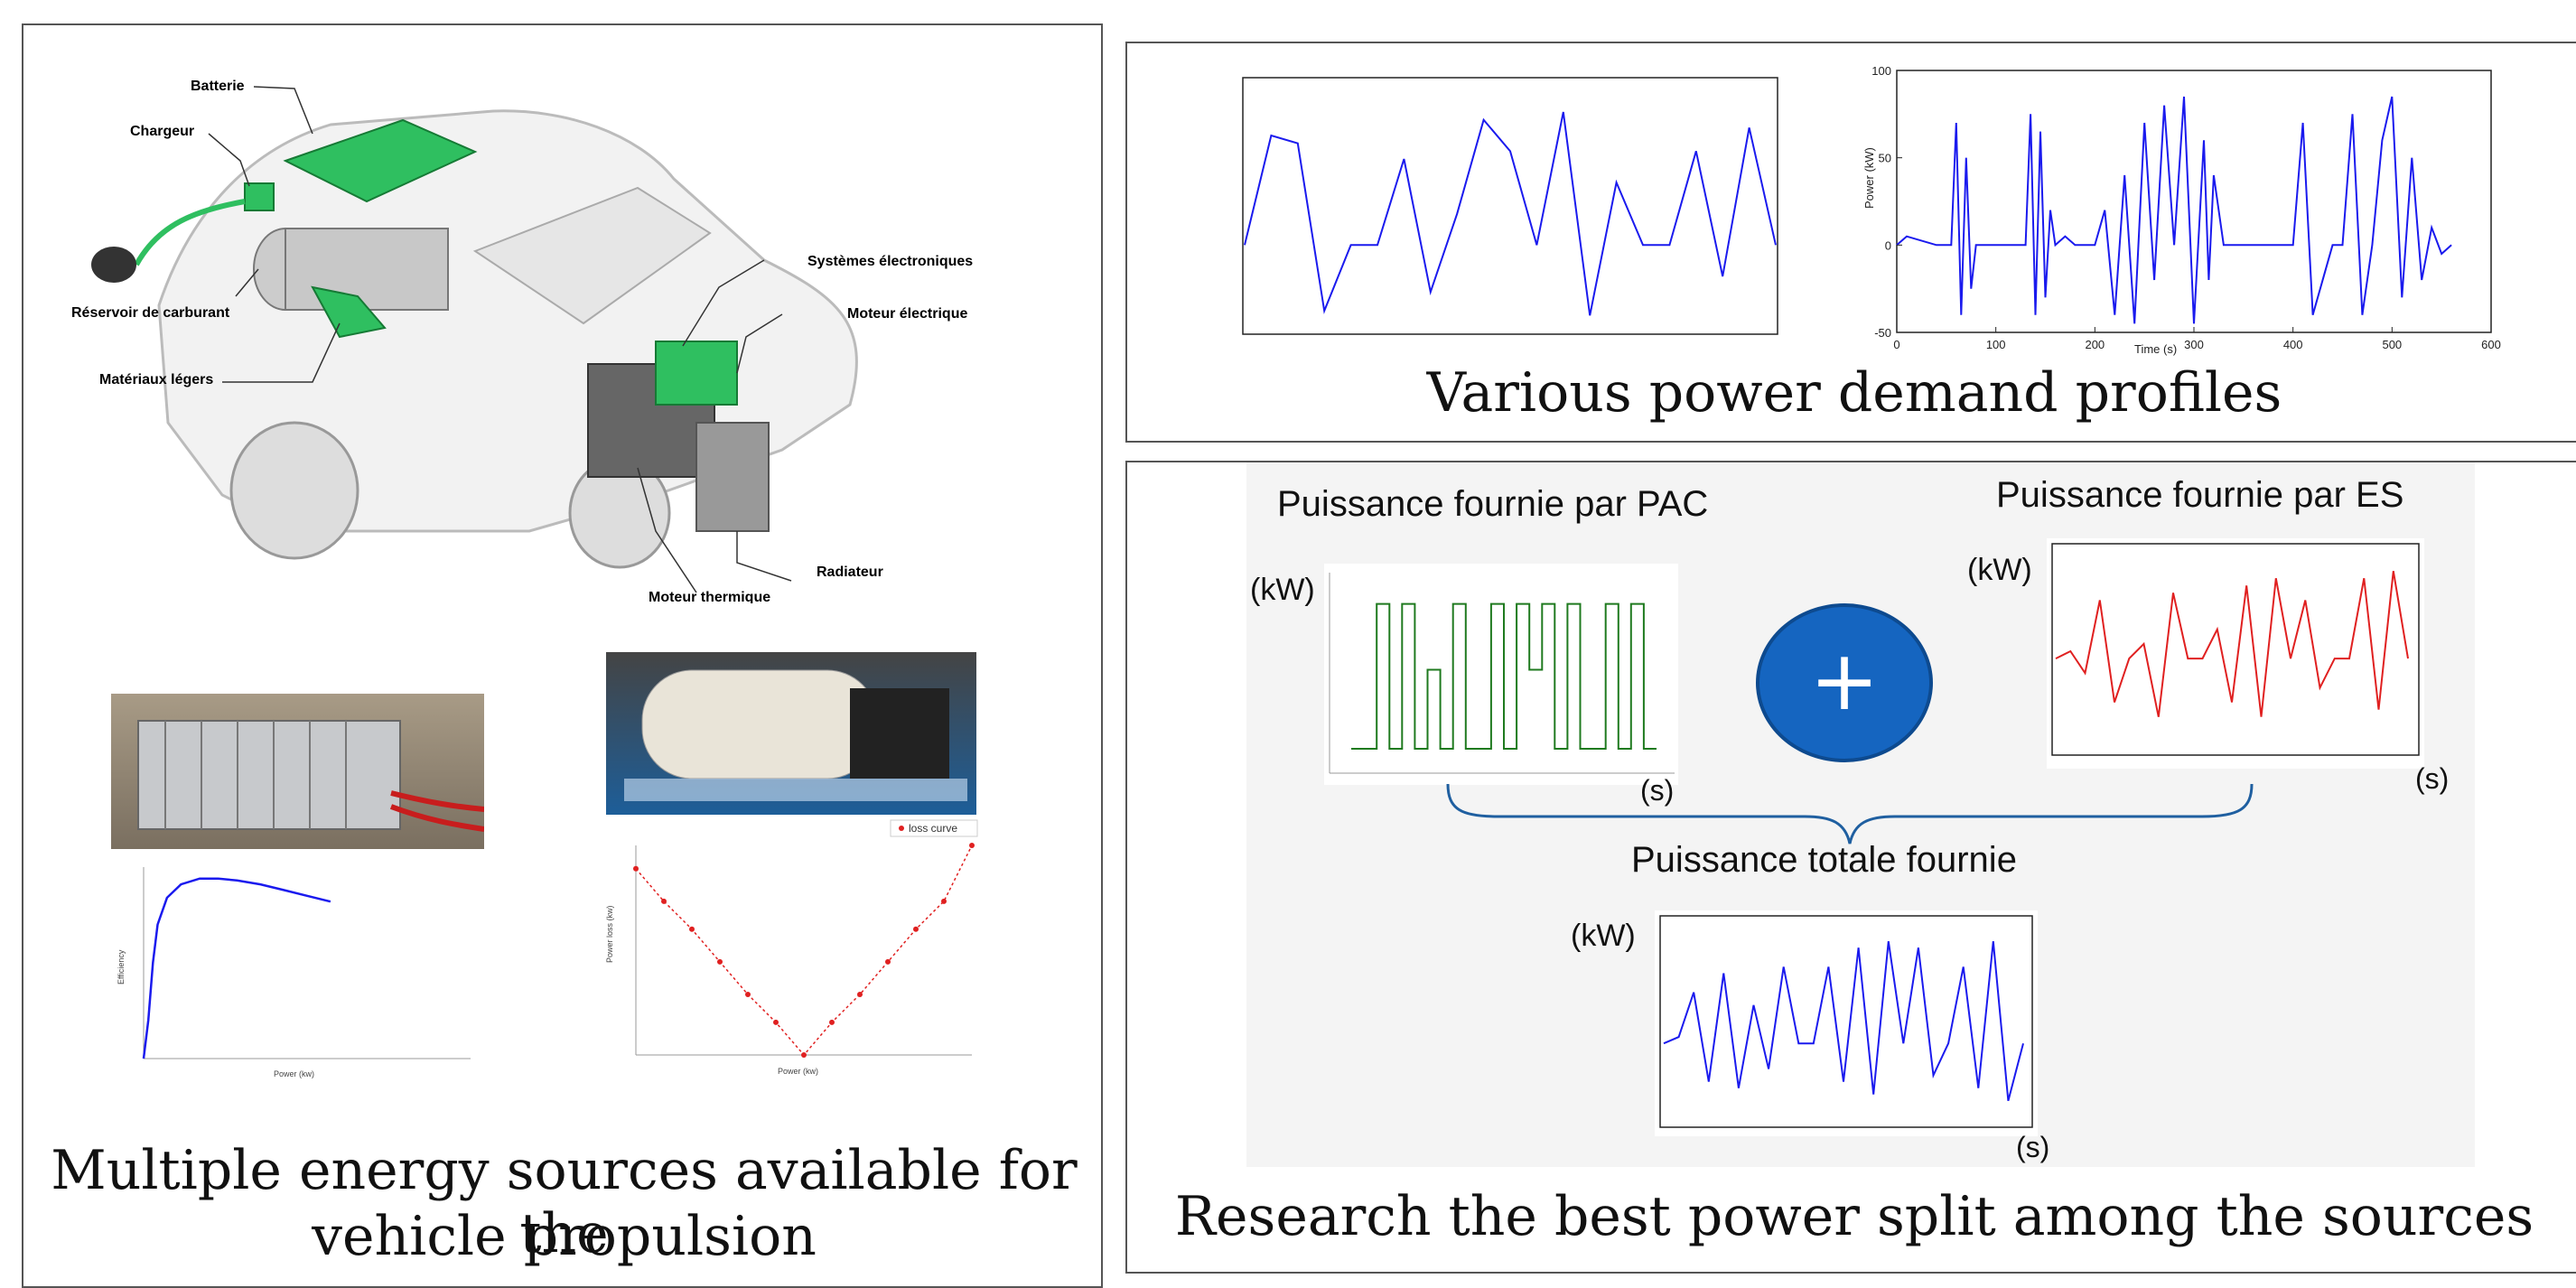 The width and height of the screenshot is (2576, 1288). What do you see at coordinates (2174, 210) in the screenshot?
I see `demand2-series-line` at bounding box center [2174, 210].